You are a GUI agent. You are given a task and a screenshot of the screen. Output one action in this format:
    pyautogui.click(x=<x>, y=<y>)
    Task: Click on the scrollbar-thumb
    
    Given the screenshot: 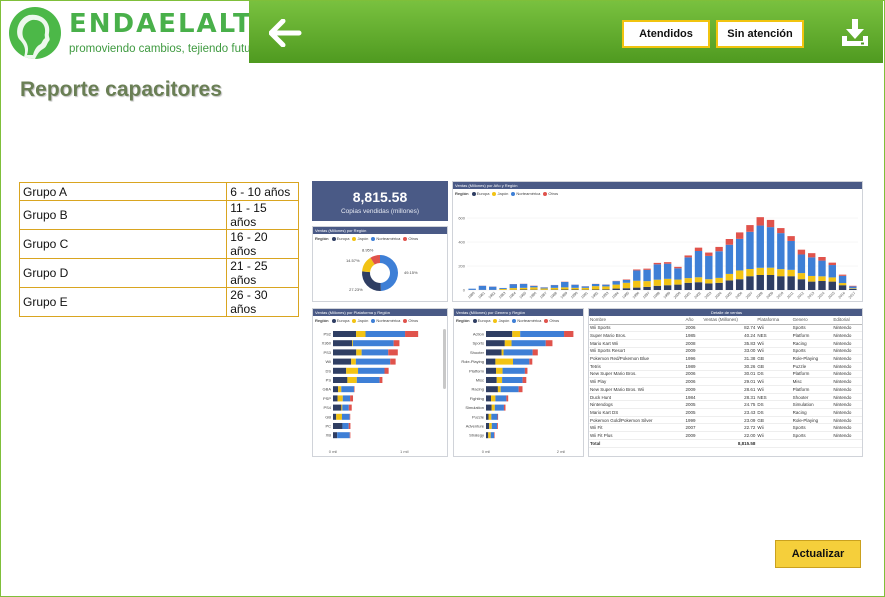 What is the action you would take?
    pyautogui.click(x=444, y=359)
    